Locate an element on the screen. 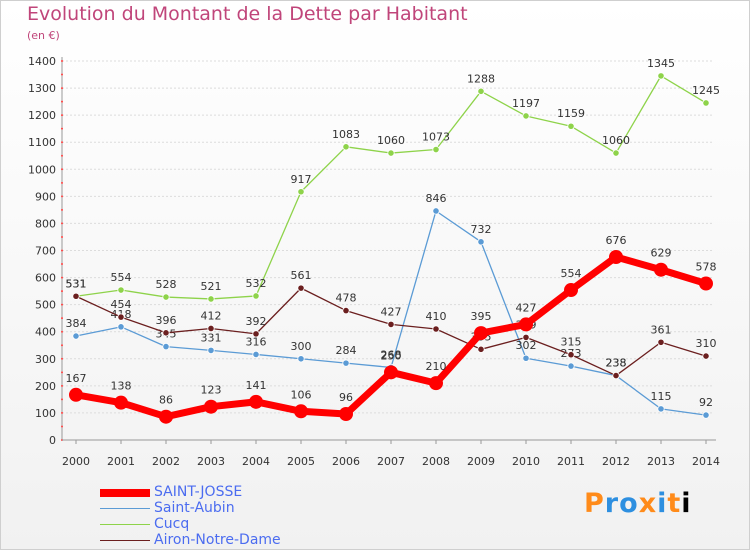  data-label-saint-aubin: 846 is located at coordinates (436, 198).